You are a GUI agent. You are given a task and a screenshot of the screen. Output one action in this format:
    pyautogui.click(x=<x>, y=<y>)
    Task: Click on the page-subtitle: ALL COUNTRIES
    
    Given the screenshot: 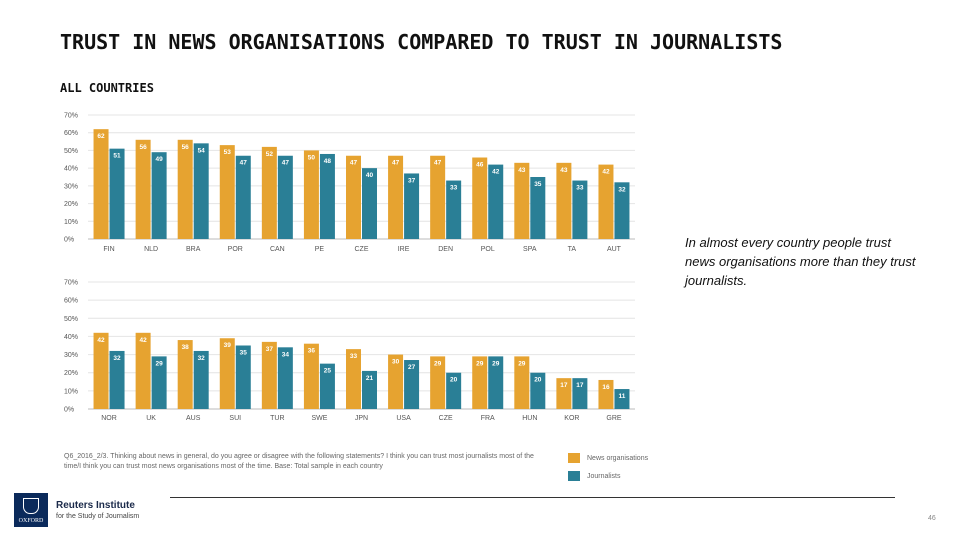 What is the action you would take?
    pyautogui.click(x=107, y=88)
    